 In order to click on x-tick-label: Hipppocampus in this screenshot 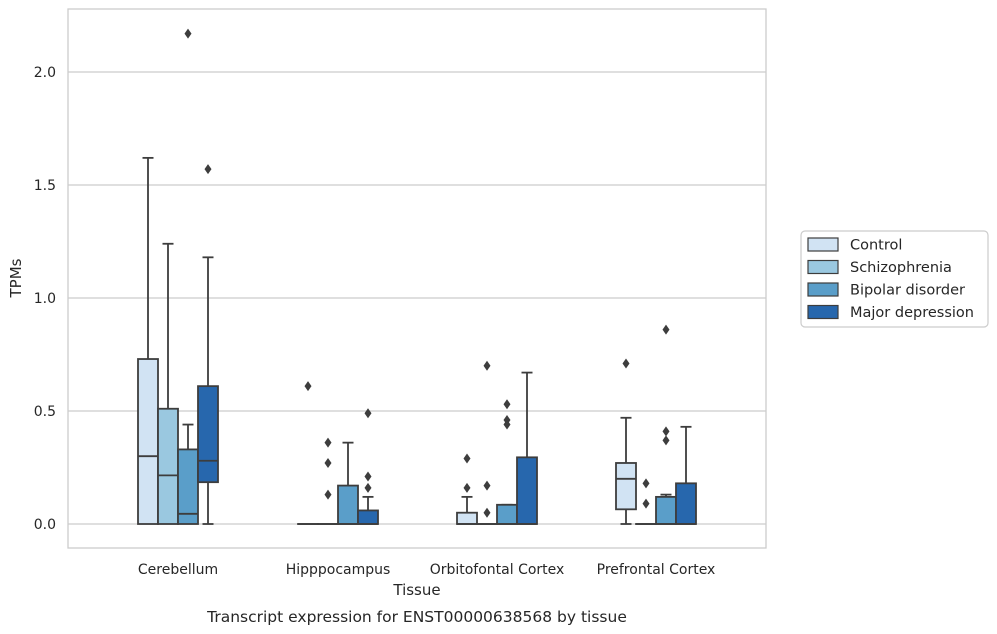, I will do `click(338, 570)`.